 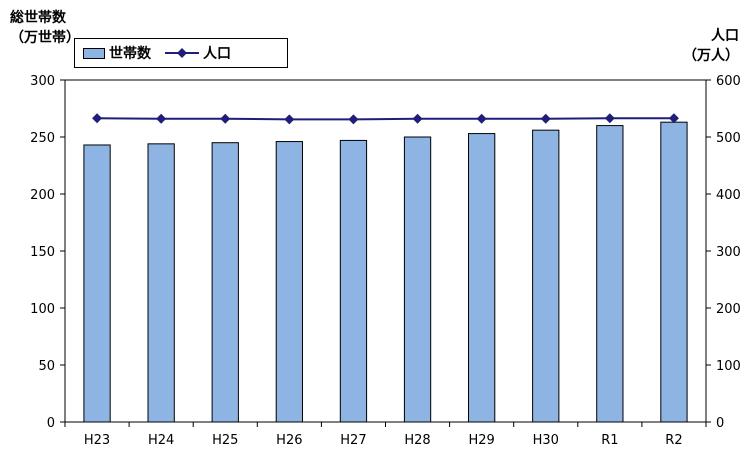 I want to click on right-axis-tick-label: 0, so click(x=720, y=423).